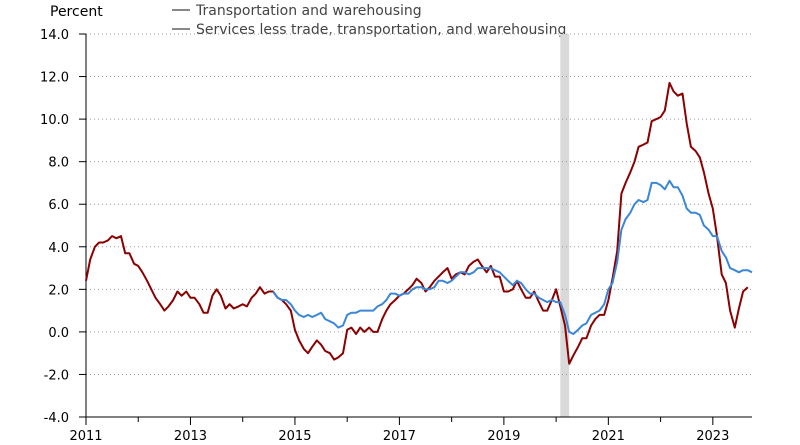 The image size is (800, 445). What do you see at coordinates (190, 436) in the screenshot?
I see `x-tick-label: 2013` at bounding box center [190, 436].